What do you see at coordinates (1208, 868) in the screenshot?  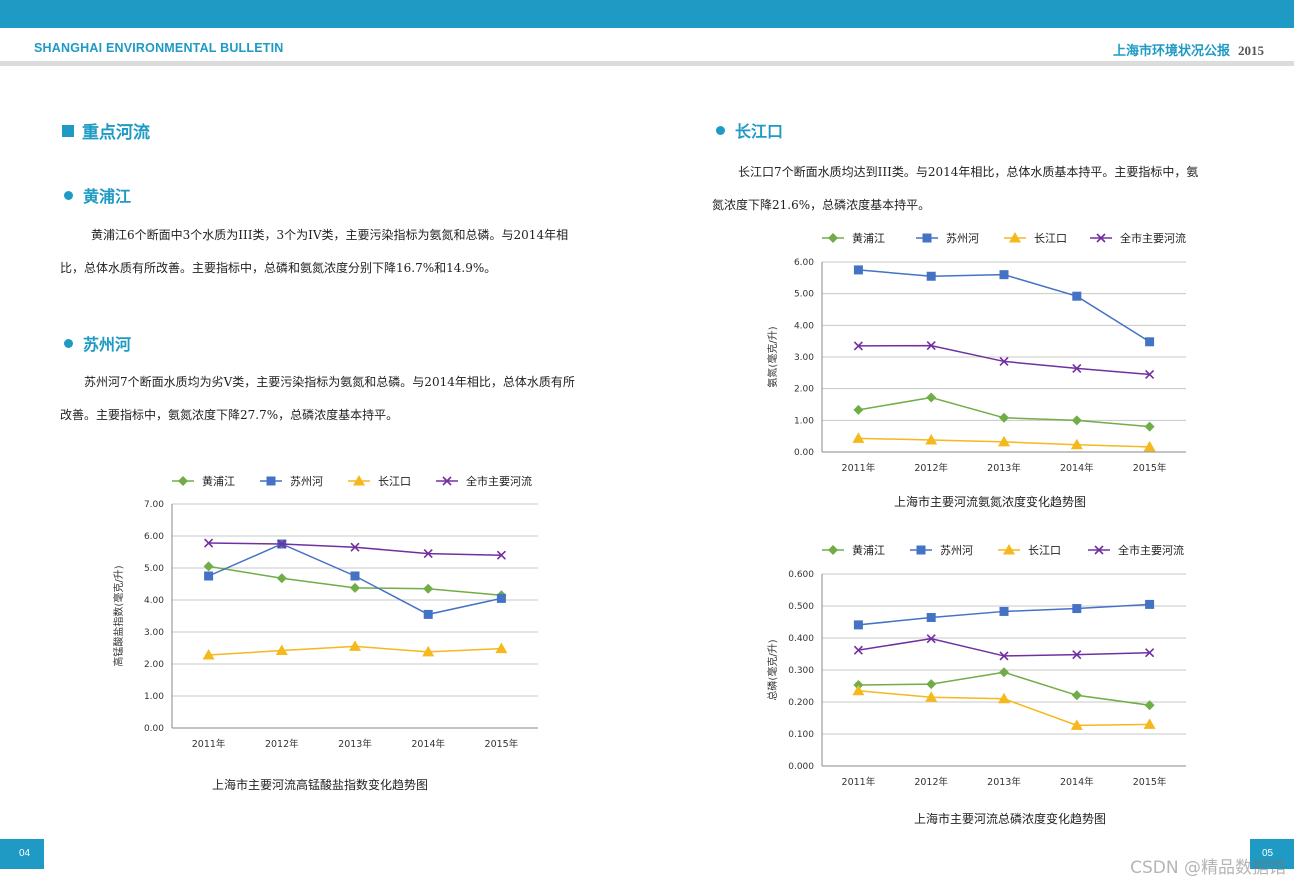 I see `watermark: CSDN @精品数据馆` at bounding box center [1208, 868].